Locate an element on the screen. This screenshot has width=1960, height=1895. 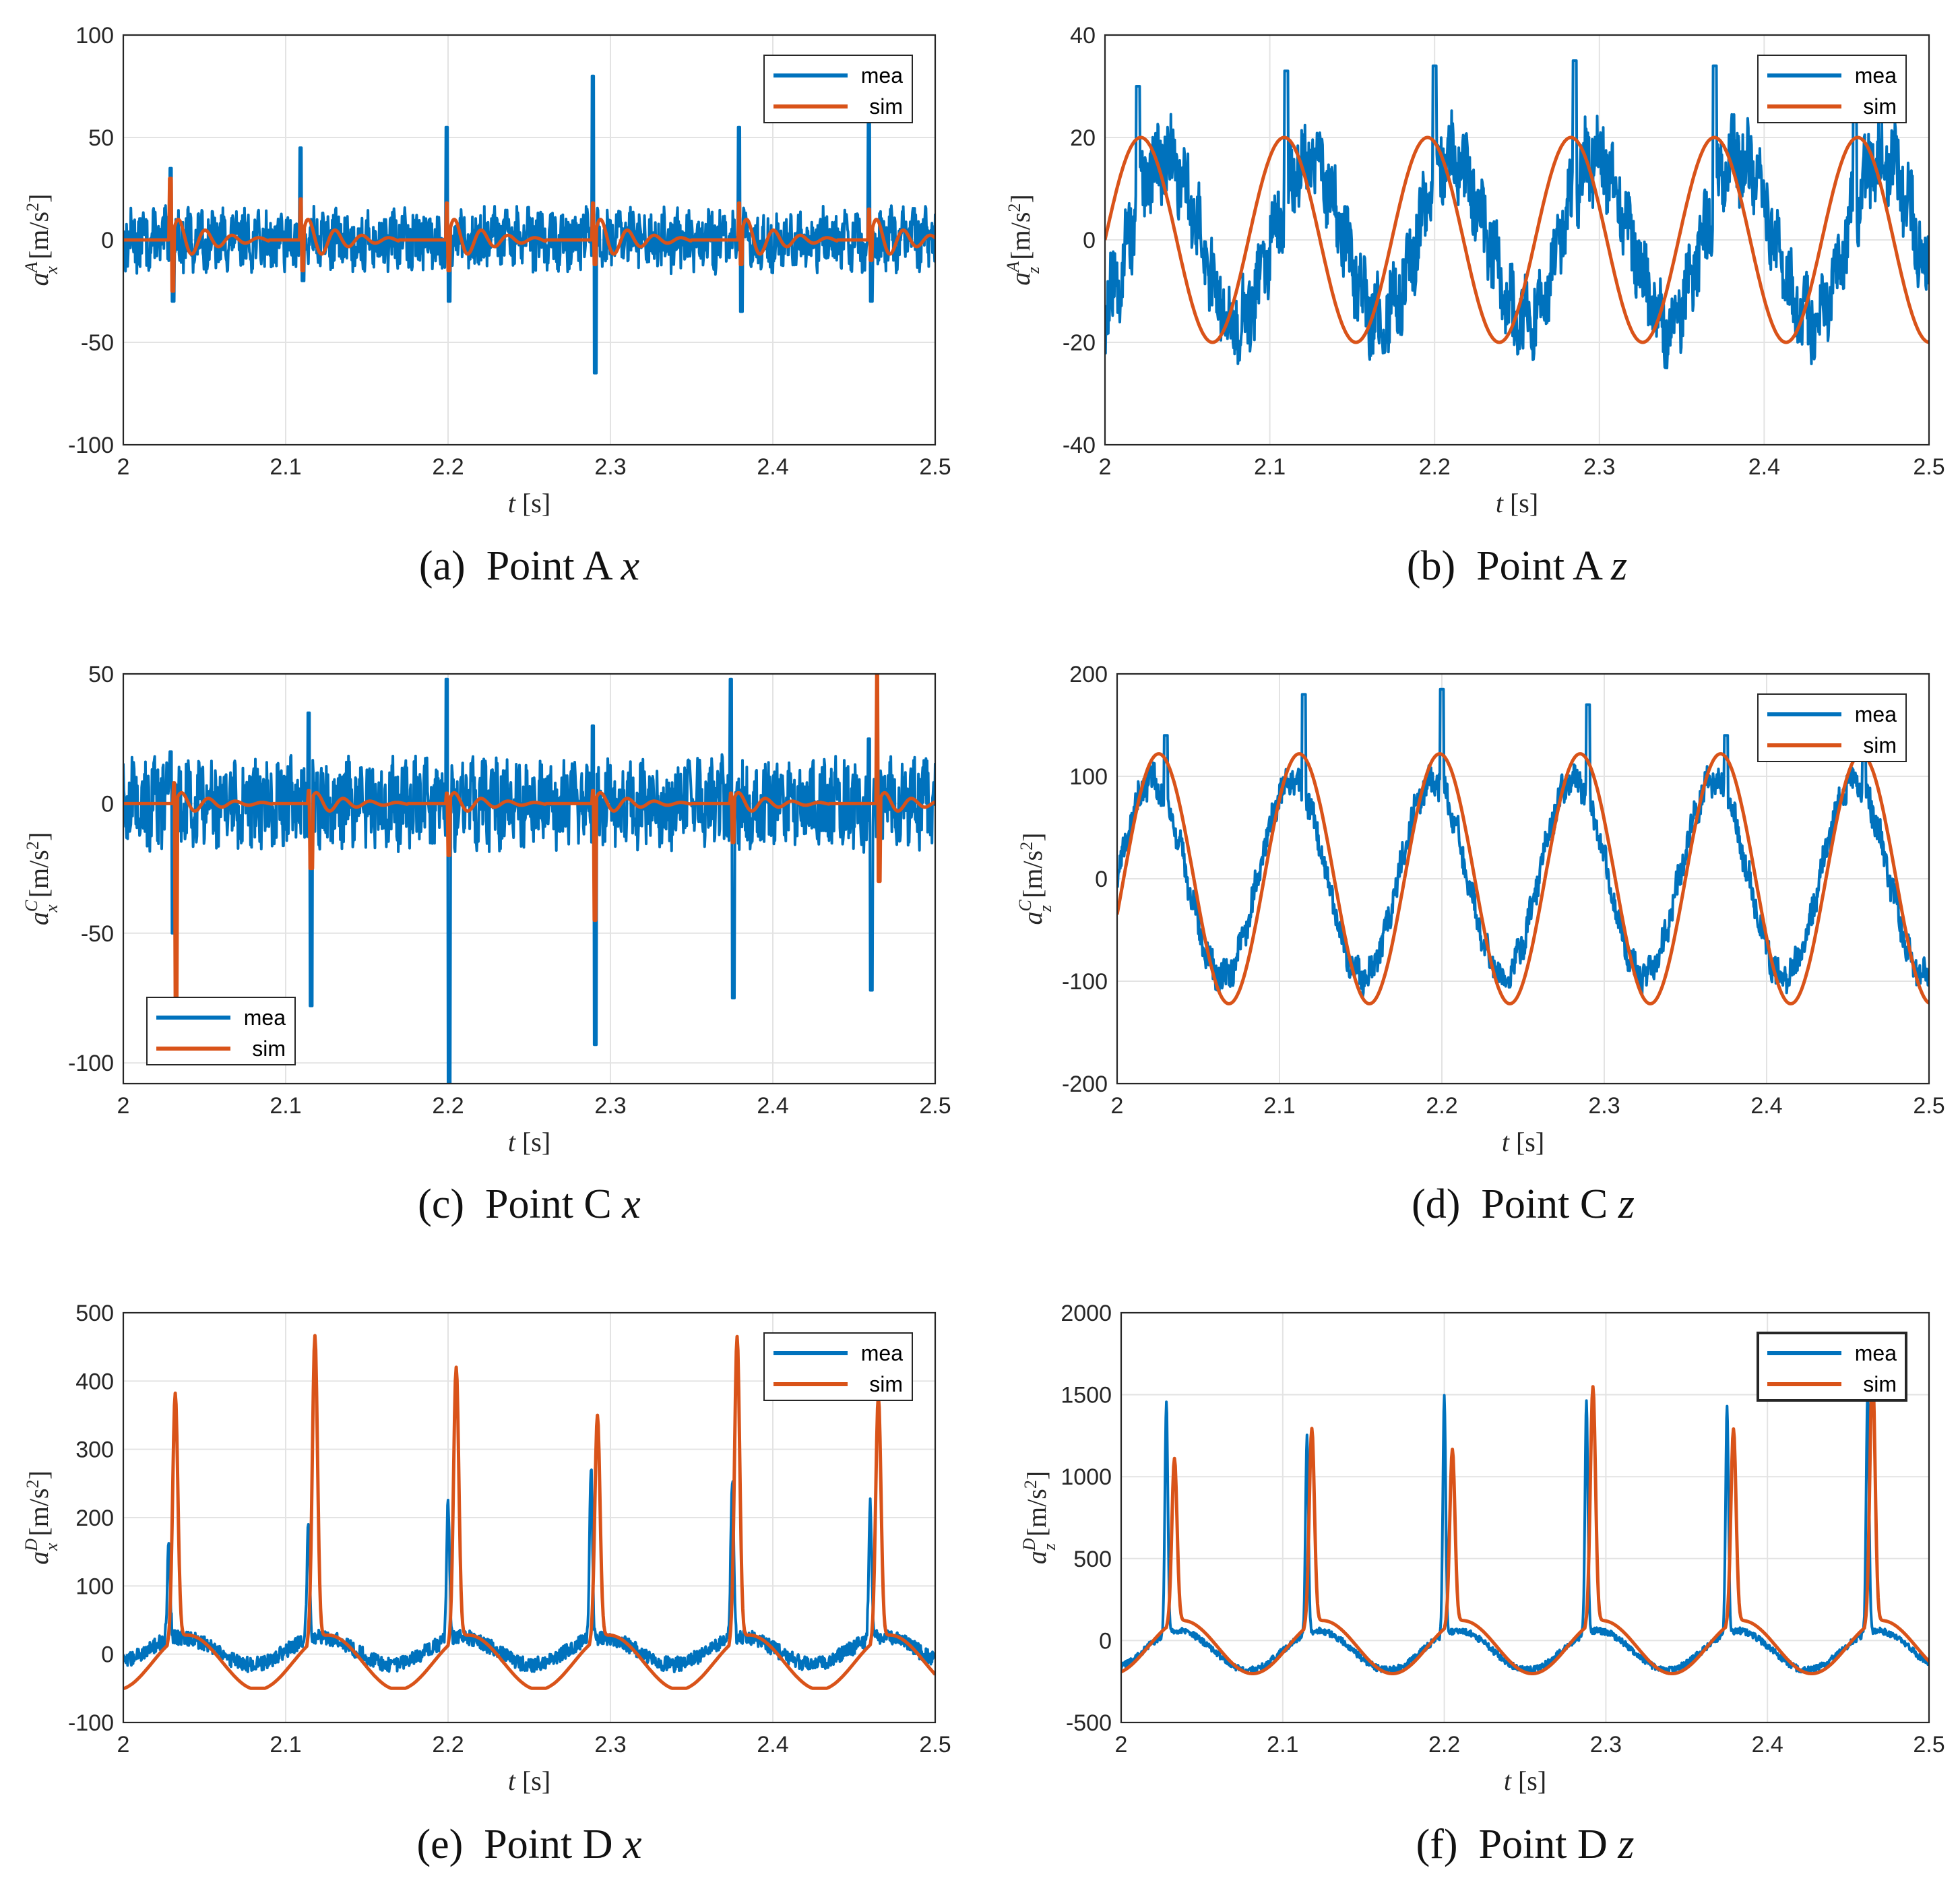
y-axis-label: aAz [m/s2] is located at coordinates (1023, 239).